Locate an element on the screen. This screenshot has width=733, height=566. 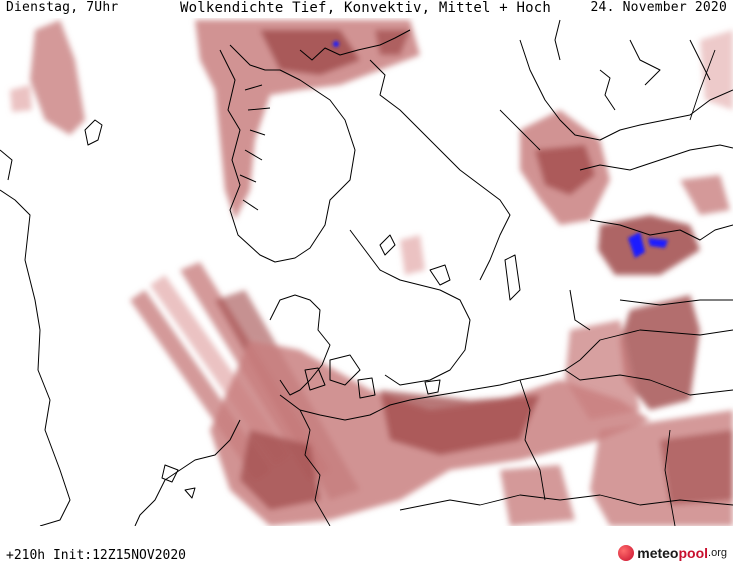
coast-germany is located at coordinates (430, 390).